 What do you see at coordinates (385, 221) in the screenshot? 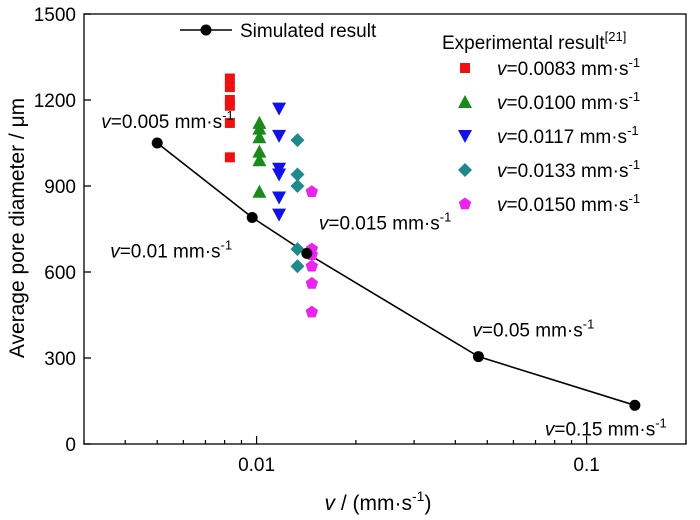
I see `point-annotation: v=0.015 mm·s-1` at bounding box center [385, 221].